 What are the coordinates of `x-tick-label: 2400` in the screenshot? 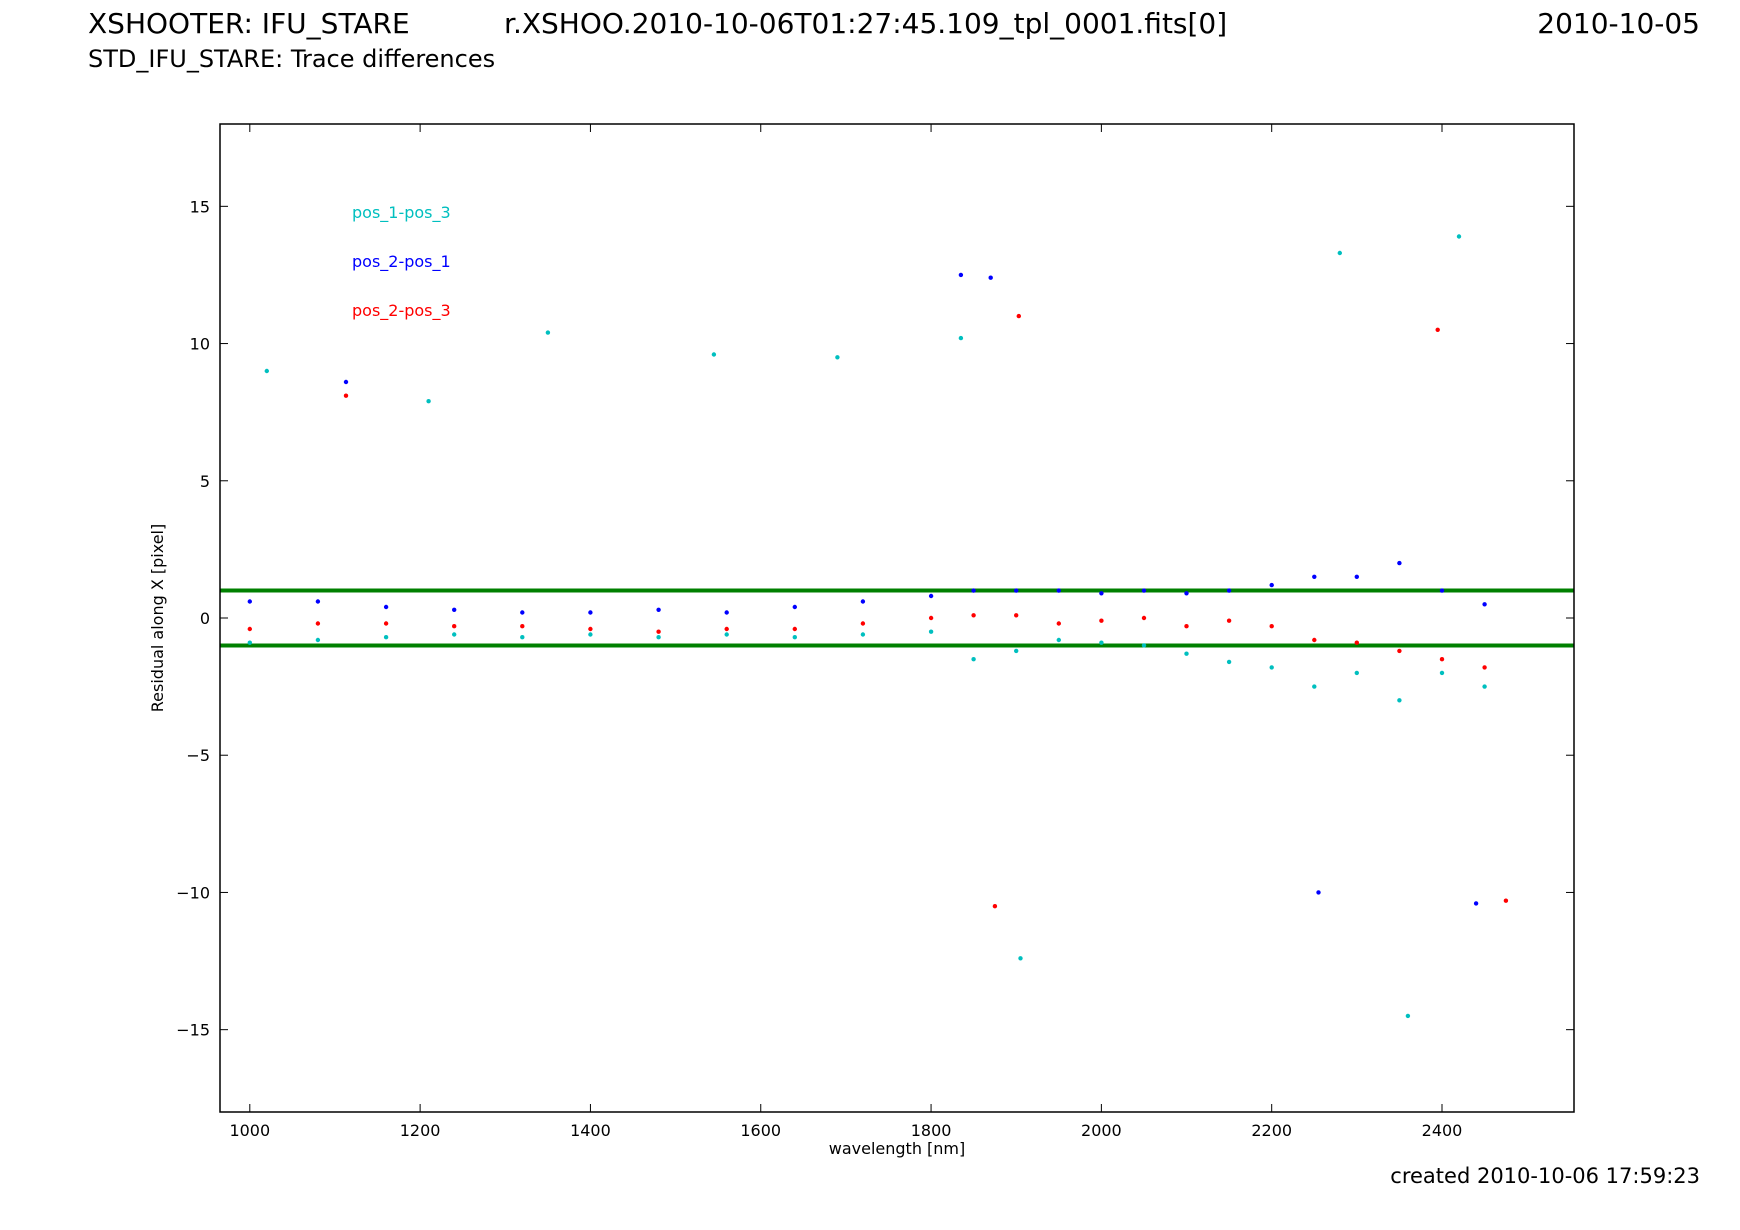 It's located at (1442, 1130).